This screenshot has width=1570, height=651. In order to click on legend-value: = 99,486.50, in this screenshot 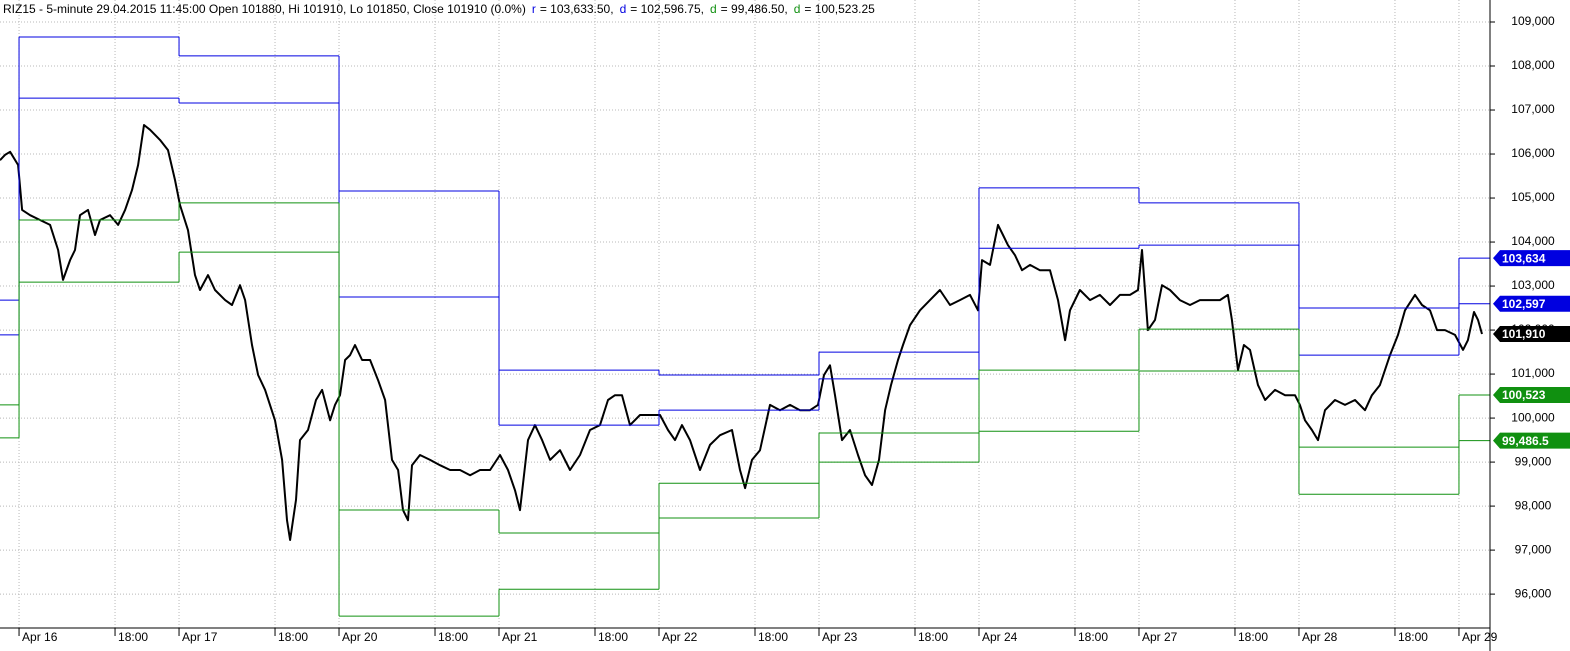, I will do `click(754, 9)`.